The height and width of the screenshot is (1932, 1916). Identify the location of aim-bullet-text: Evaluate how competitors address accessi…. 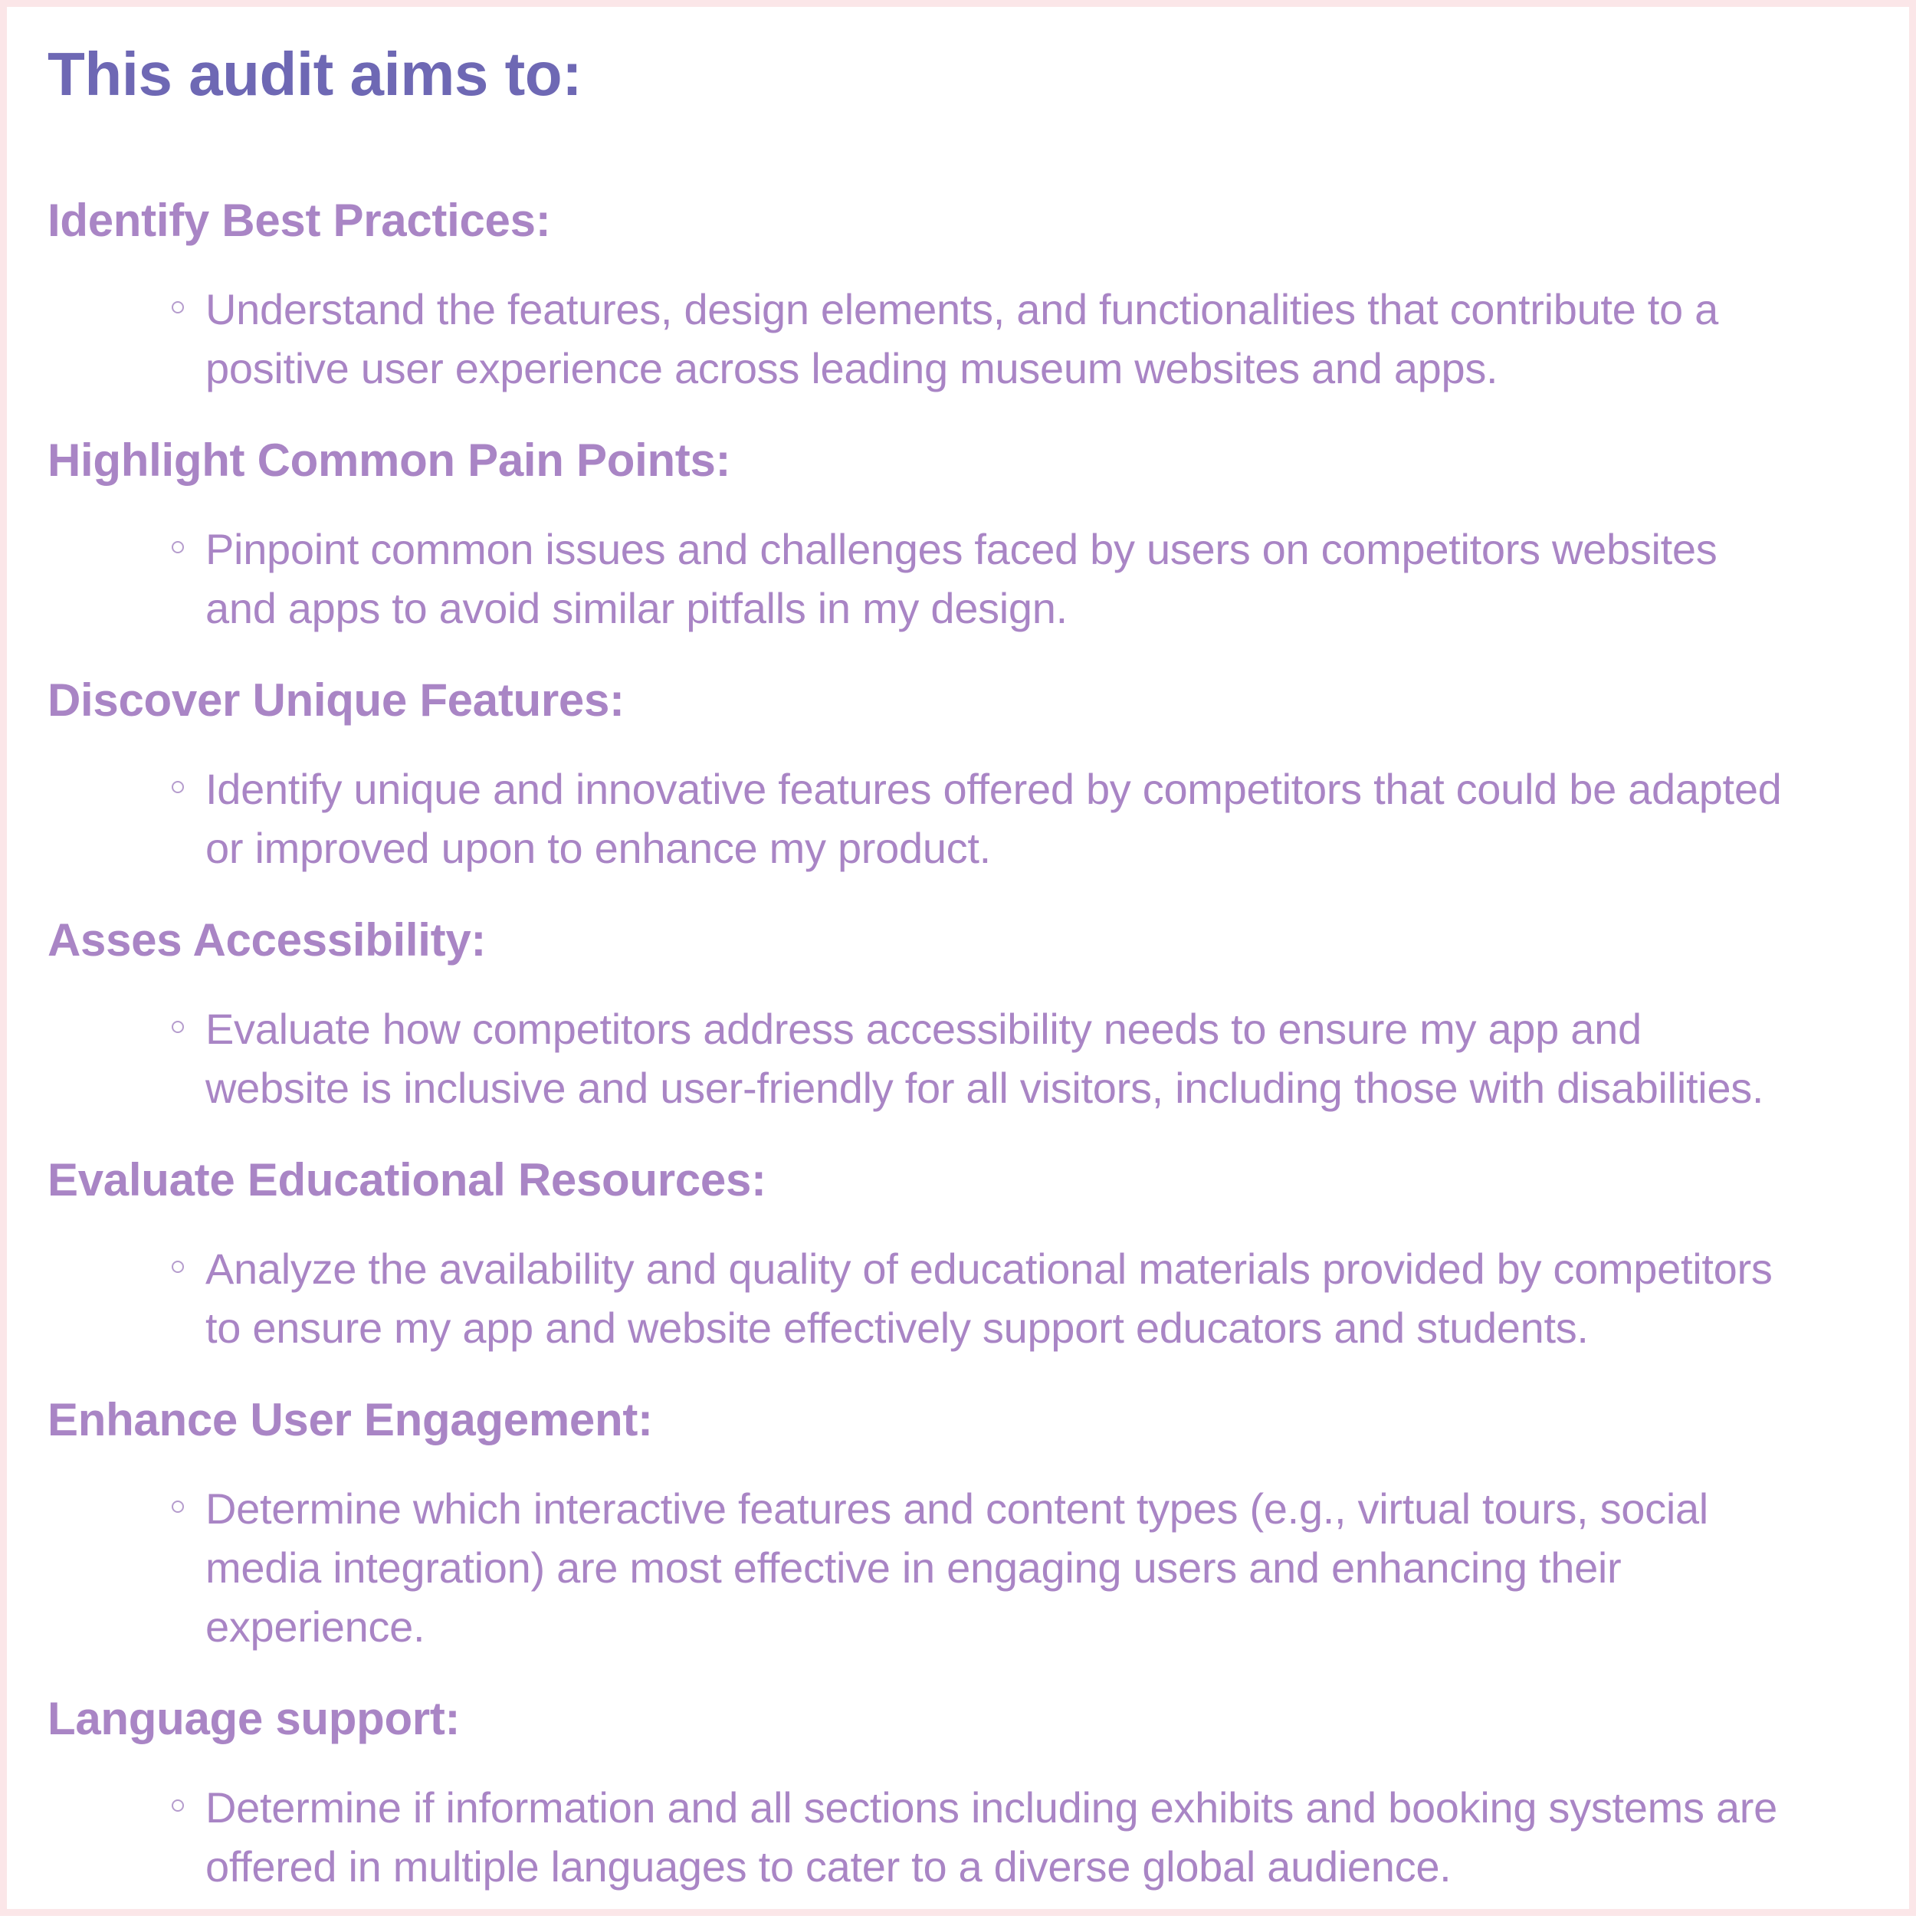
(984, 1058).